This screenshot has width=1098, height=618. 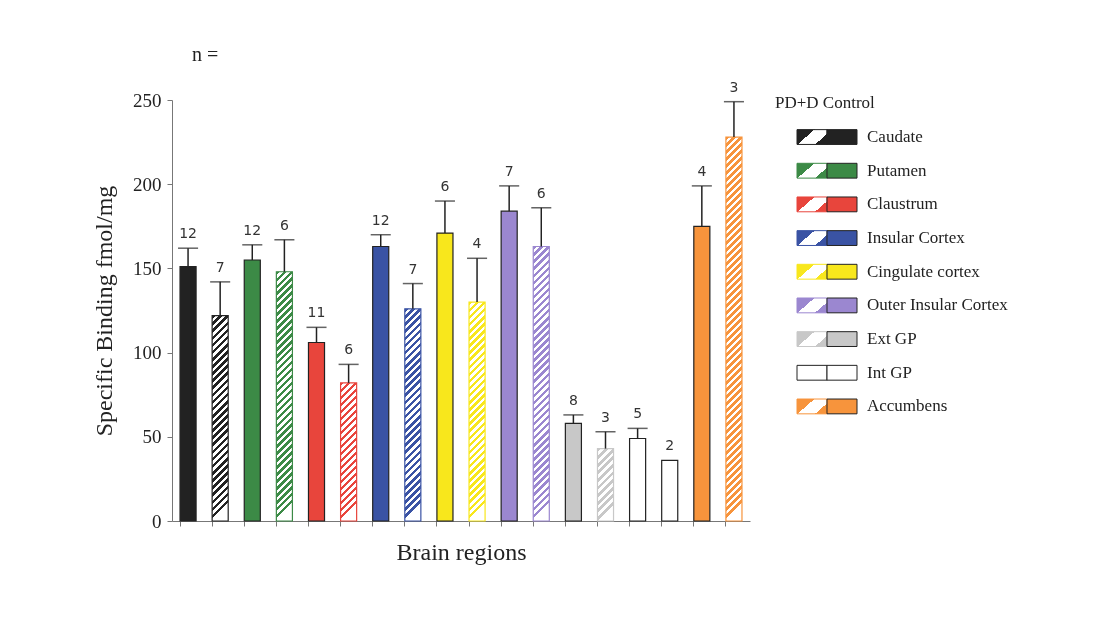 What do you see at coordinates (895, 137) in the screenshot?
I see `legend-label: Caudate` at bounding box center [895, 137].